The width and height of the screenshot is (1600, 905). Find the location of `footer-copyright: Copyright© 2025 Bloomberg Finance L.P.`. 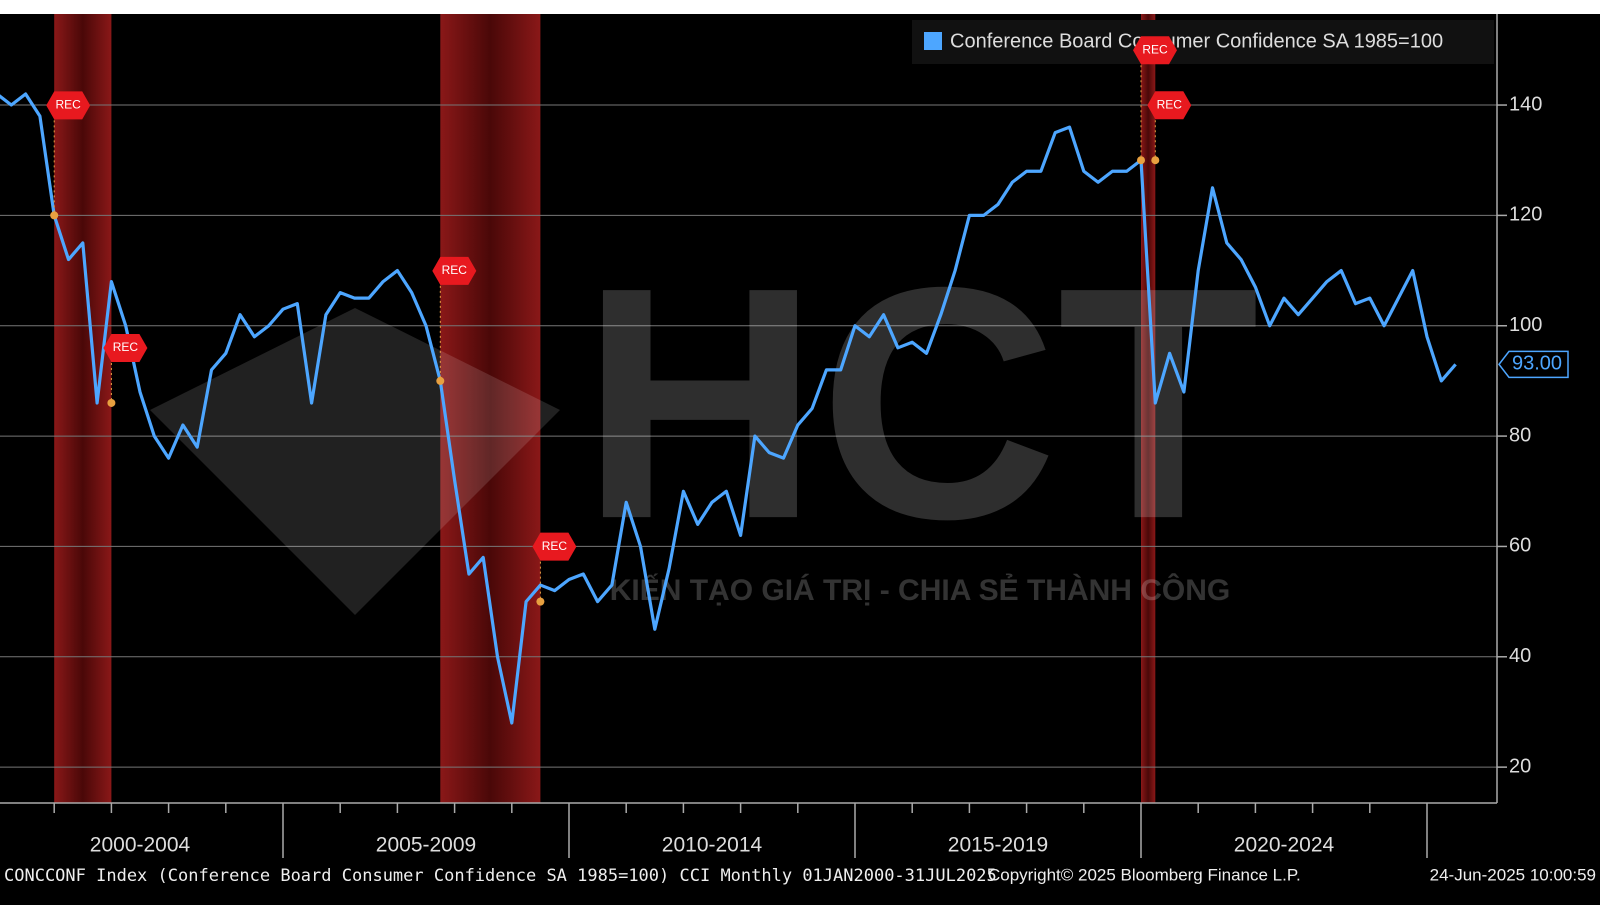

footer-copyright: Copyright© 2025 Bloomberg Finance L.P. is located at coordinates (1144, 874).